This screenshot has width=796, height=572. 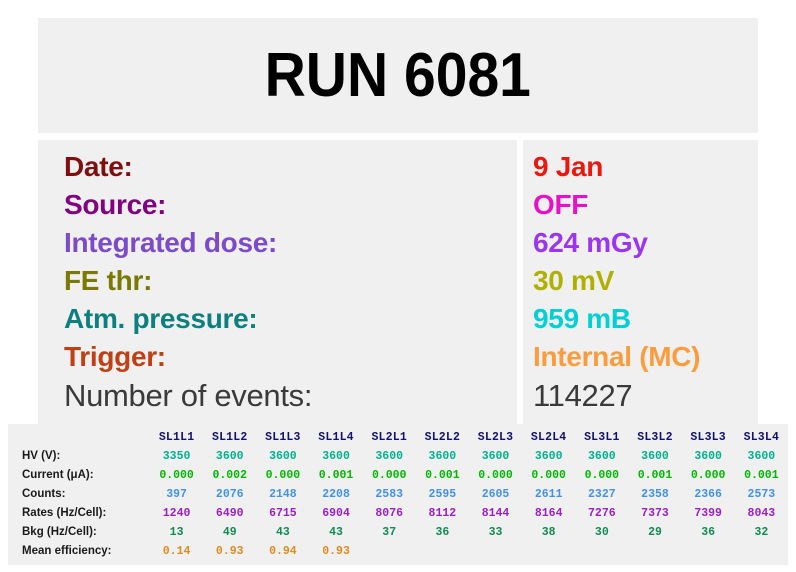 I want to click on table-cell: 7373, so click(x=655, y=513).